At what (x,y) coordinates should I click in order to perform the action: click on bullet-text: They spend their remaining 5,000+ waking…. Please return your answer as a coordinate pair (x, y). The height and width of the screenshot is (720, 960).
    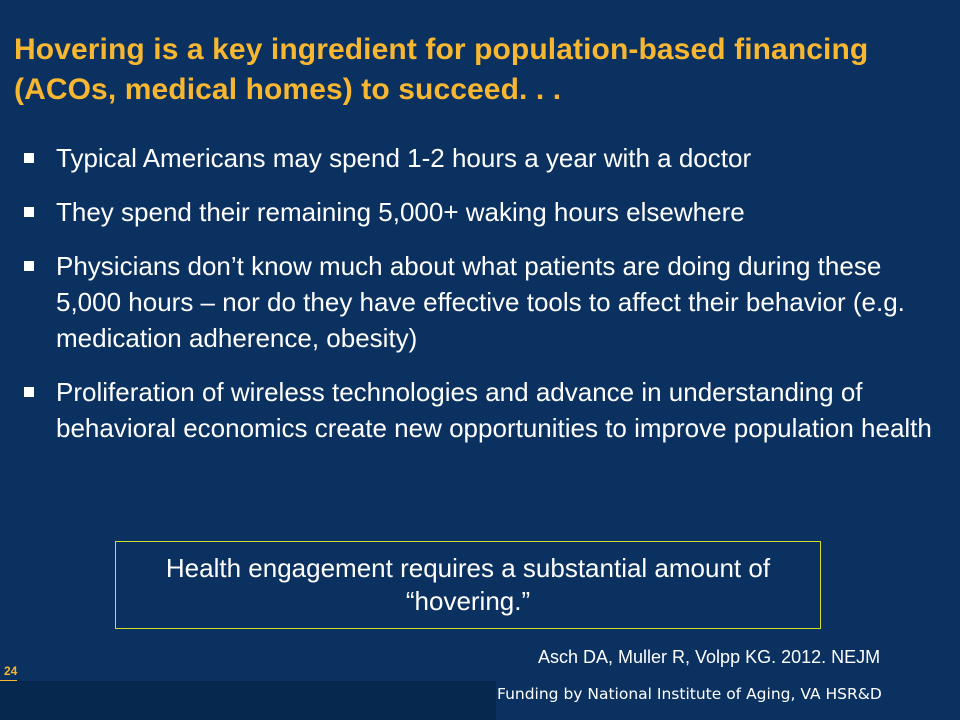
    Looking at the image, I should click on (400, 212).